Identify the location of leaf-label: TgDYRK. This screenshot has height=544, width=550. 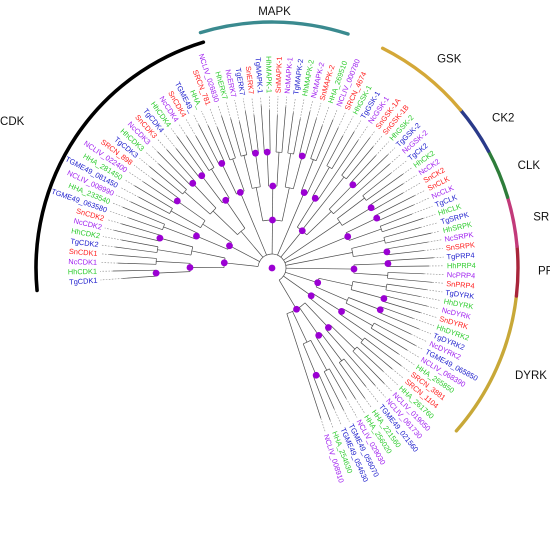
(460, 294).